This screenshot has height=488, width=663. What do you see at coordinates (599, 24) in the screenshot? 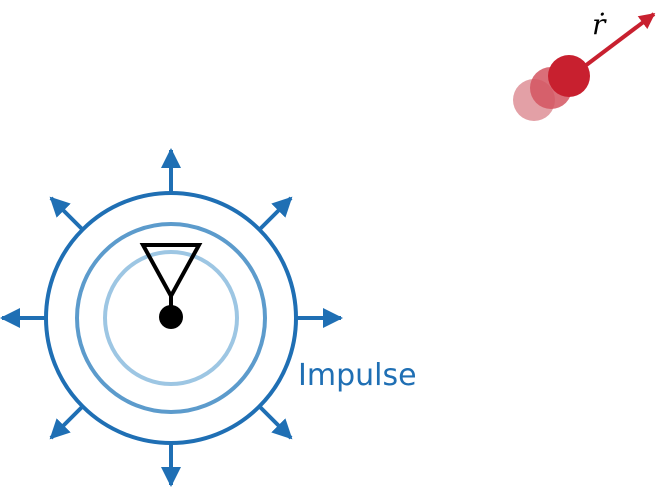
I see `velocity-label: ṙ` at bounding box center [599, 24].